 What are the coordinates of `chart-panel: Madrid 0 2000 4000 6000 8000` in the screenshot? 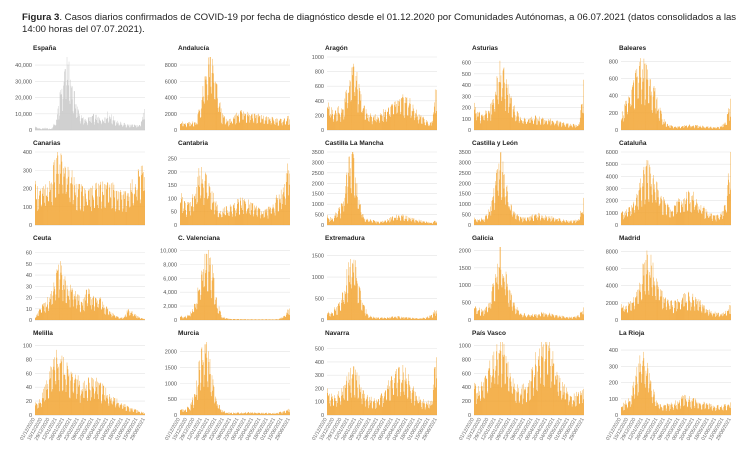 It's located at (668, 279).